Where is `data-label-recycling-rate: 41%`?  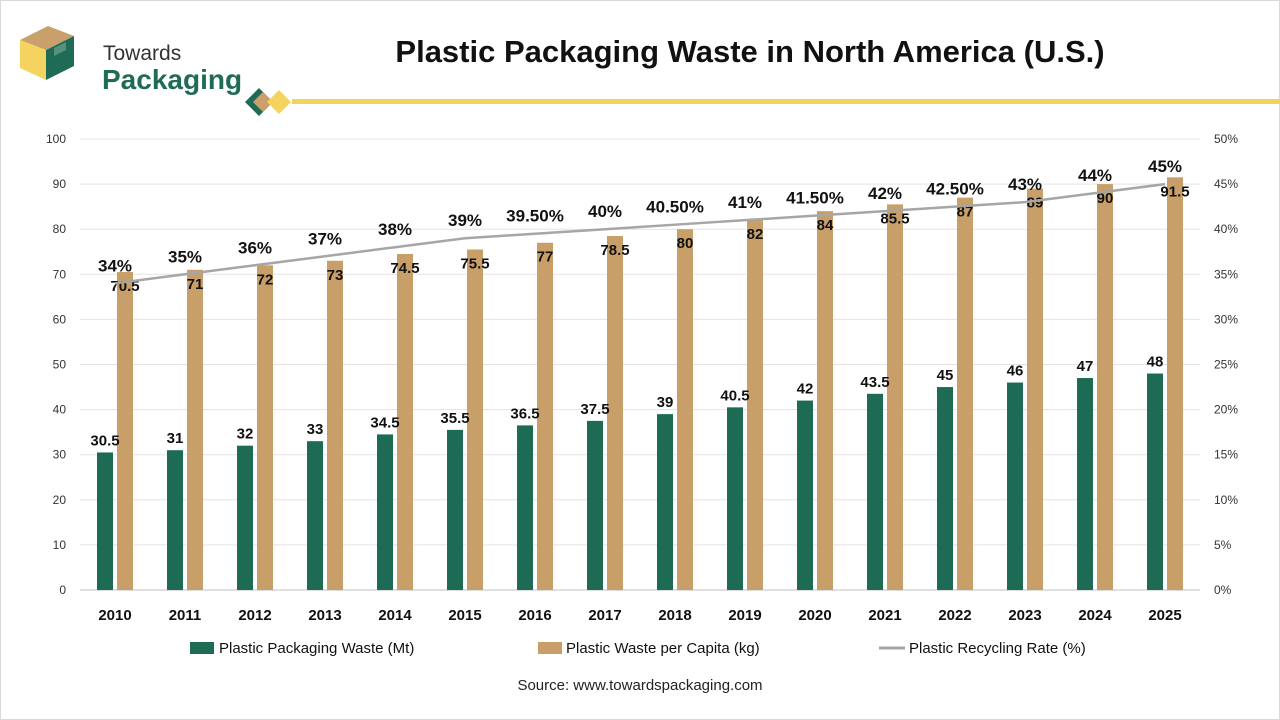
data-label-recycling-rate: 41% is located at coordinates (745, 202).